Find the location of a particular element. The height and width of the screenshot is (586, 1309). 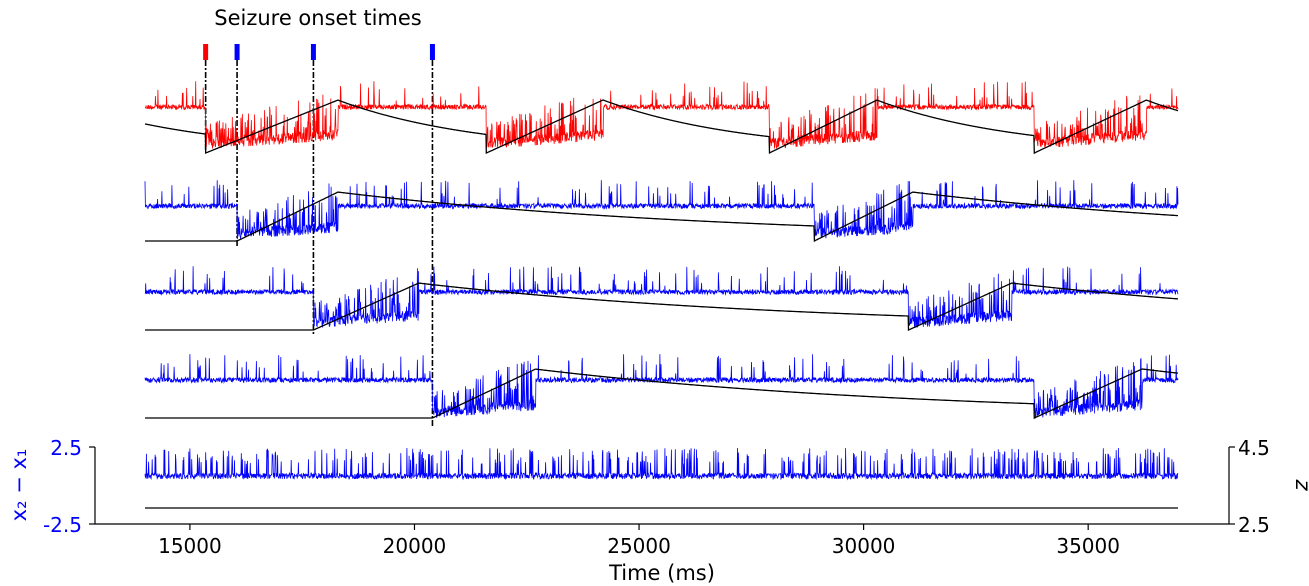

left-y-axis: 2.5 -2.5 x₂ − x₁ is located at coordinates (51, 486).